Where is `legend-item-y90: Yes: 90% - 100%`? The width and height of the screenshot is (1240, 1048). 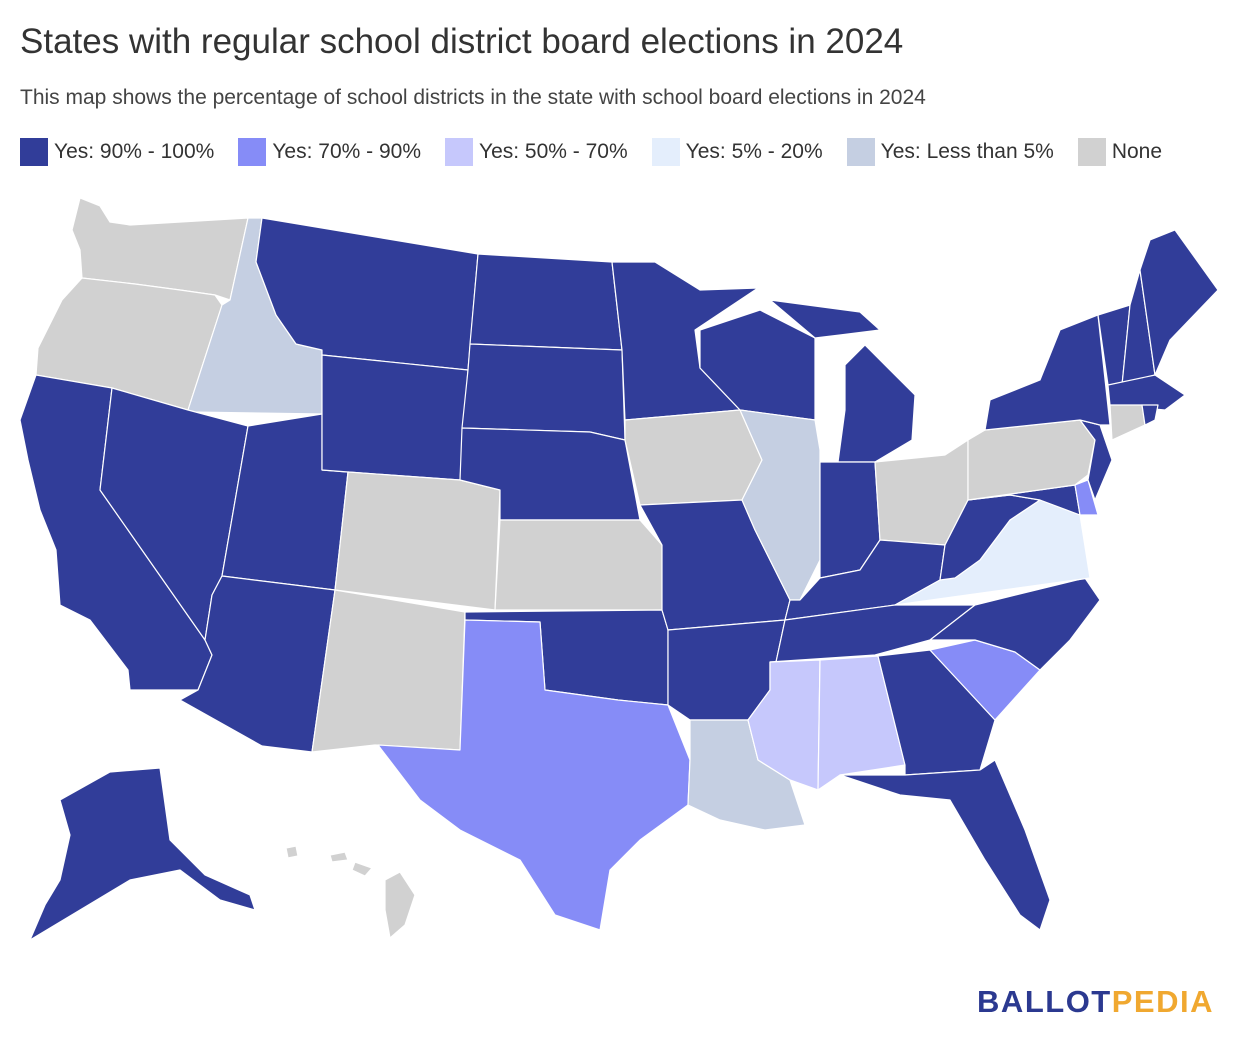 legend-item-y90: Yes: 90% - 100% is located at coordinates (117, 152).